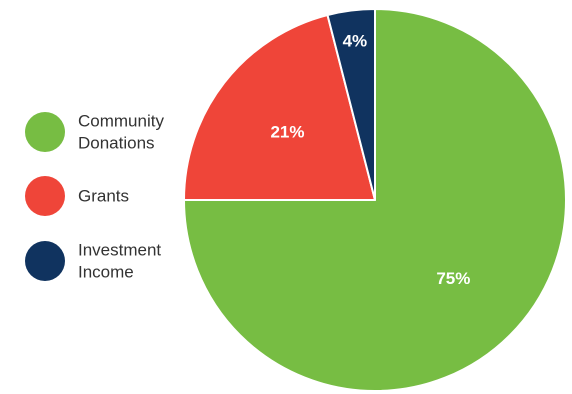 The width and height of the screenshot is (572, 394). What do you see at coordinates (45, 132) in the screenshot?
I see `legend-swatch-community-donations` at bounding box center [45, 132].